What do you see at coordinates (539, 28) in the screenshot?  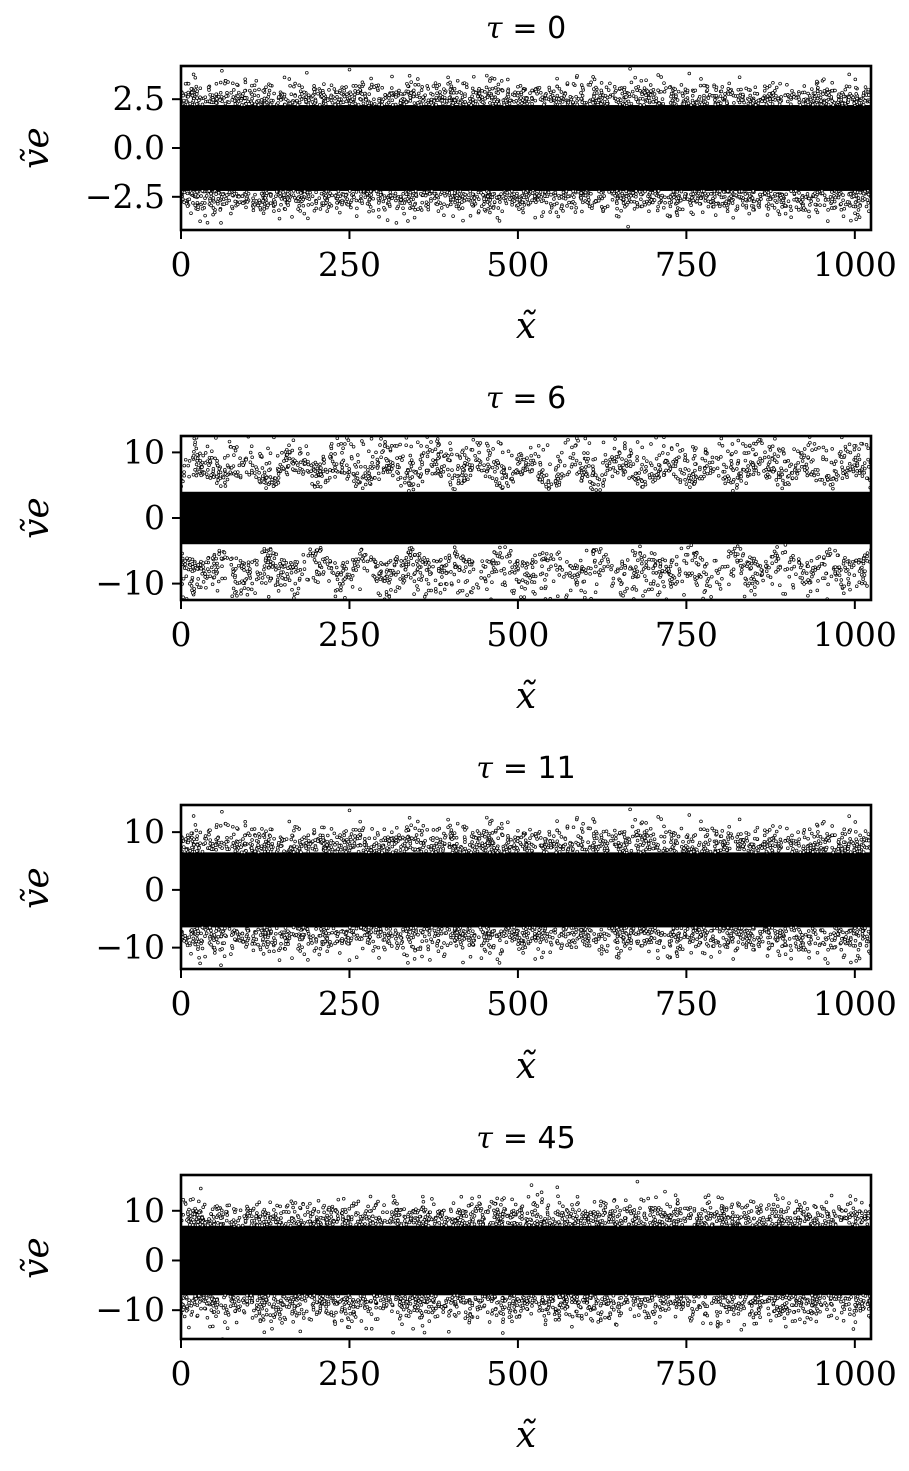 I see `title-1-value: = 0` at bounding box center [539, 28].